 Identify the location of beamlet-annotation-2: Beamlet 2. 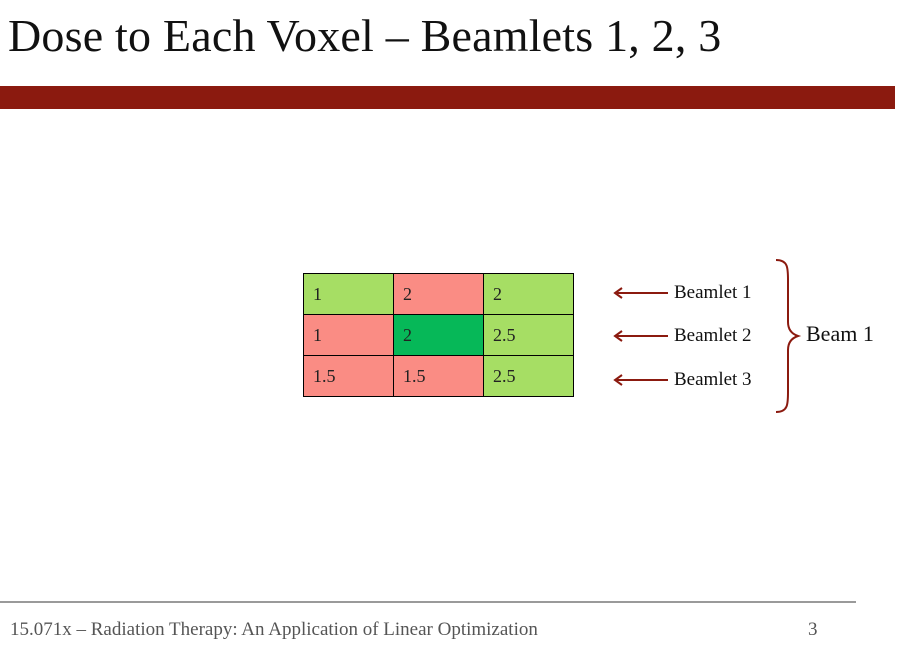
(682, 336).